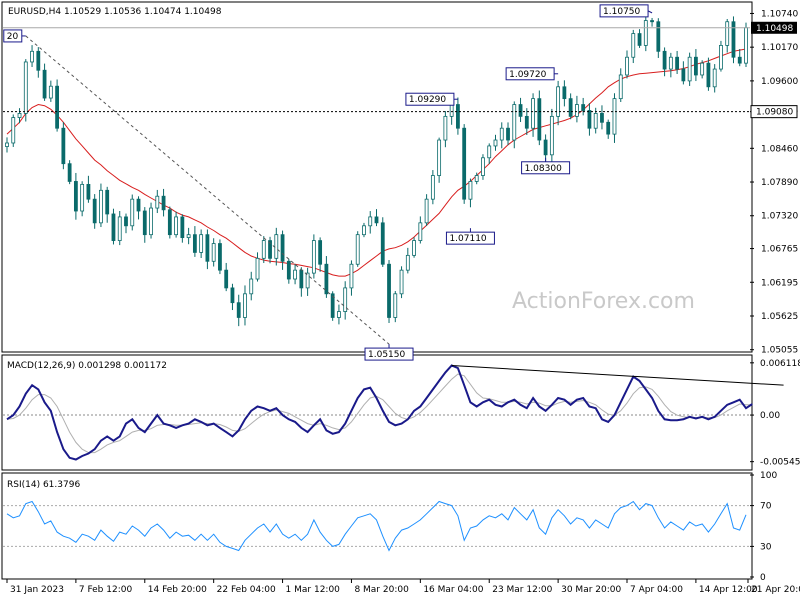 This screenshot has width=800, height=600. Describe the element at coordinates (779, 351) in the screenshot. I see `price-tick-label: 1.05055` at that location.